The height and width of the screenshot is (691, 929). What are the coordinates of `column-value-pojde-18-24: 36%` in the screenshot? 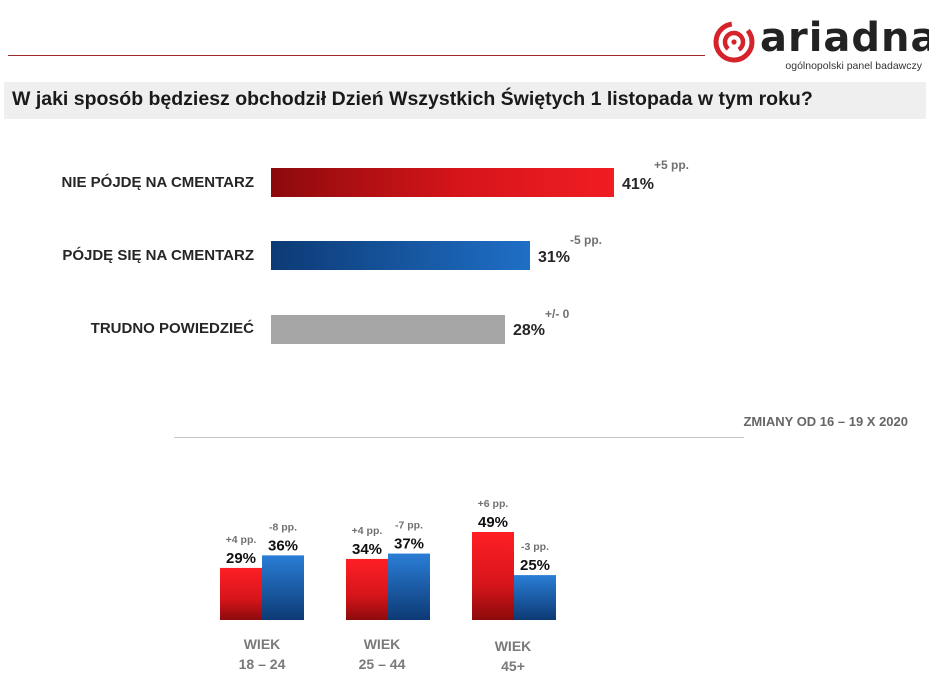 It's located at (283, 545).